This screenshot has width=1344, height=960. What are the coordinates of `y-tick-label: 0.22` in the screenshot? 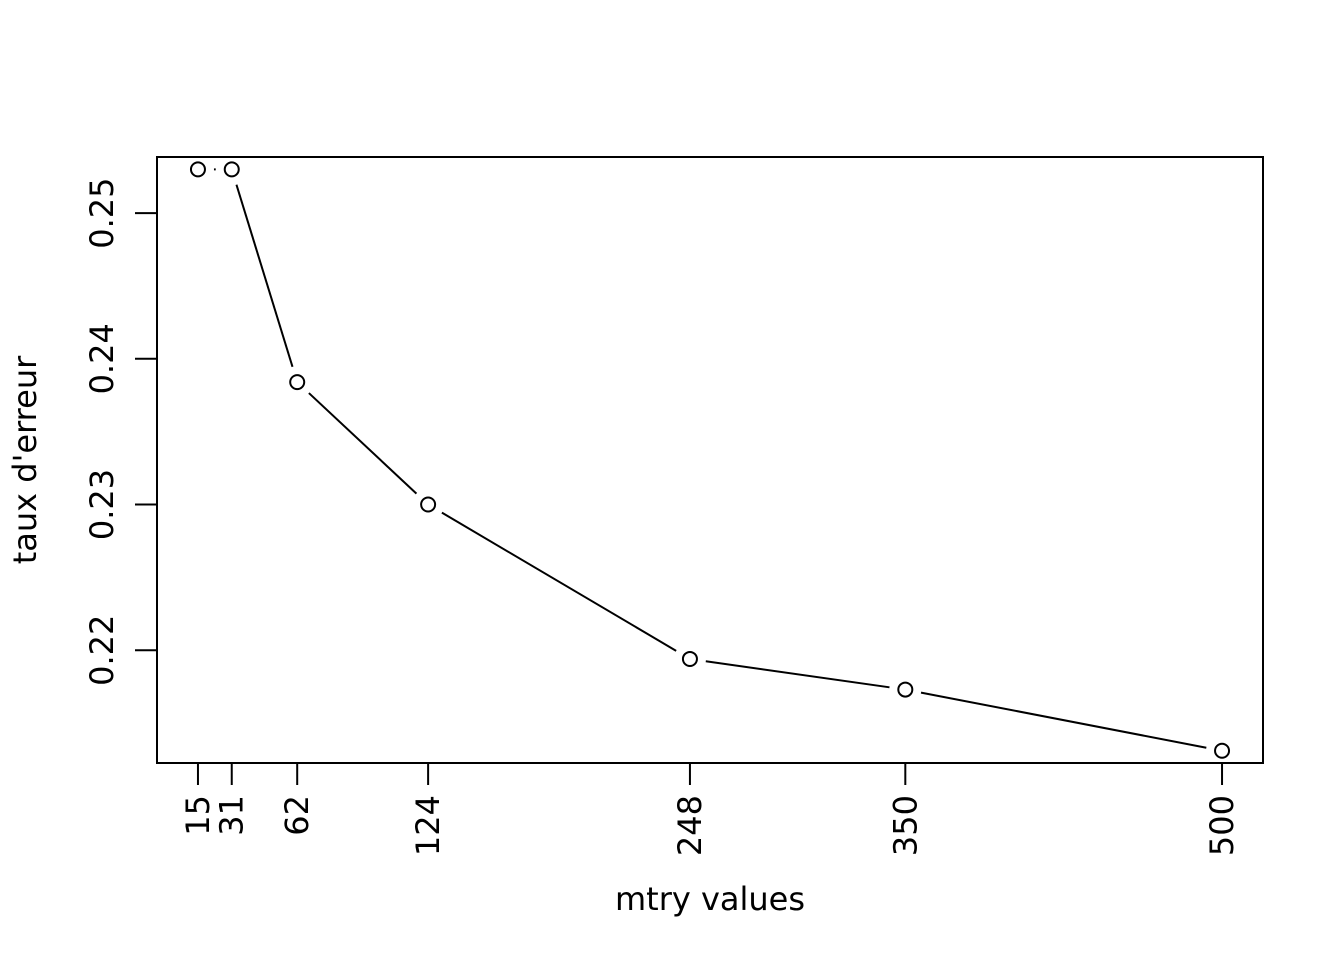 It's located at (102, 650).